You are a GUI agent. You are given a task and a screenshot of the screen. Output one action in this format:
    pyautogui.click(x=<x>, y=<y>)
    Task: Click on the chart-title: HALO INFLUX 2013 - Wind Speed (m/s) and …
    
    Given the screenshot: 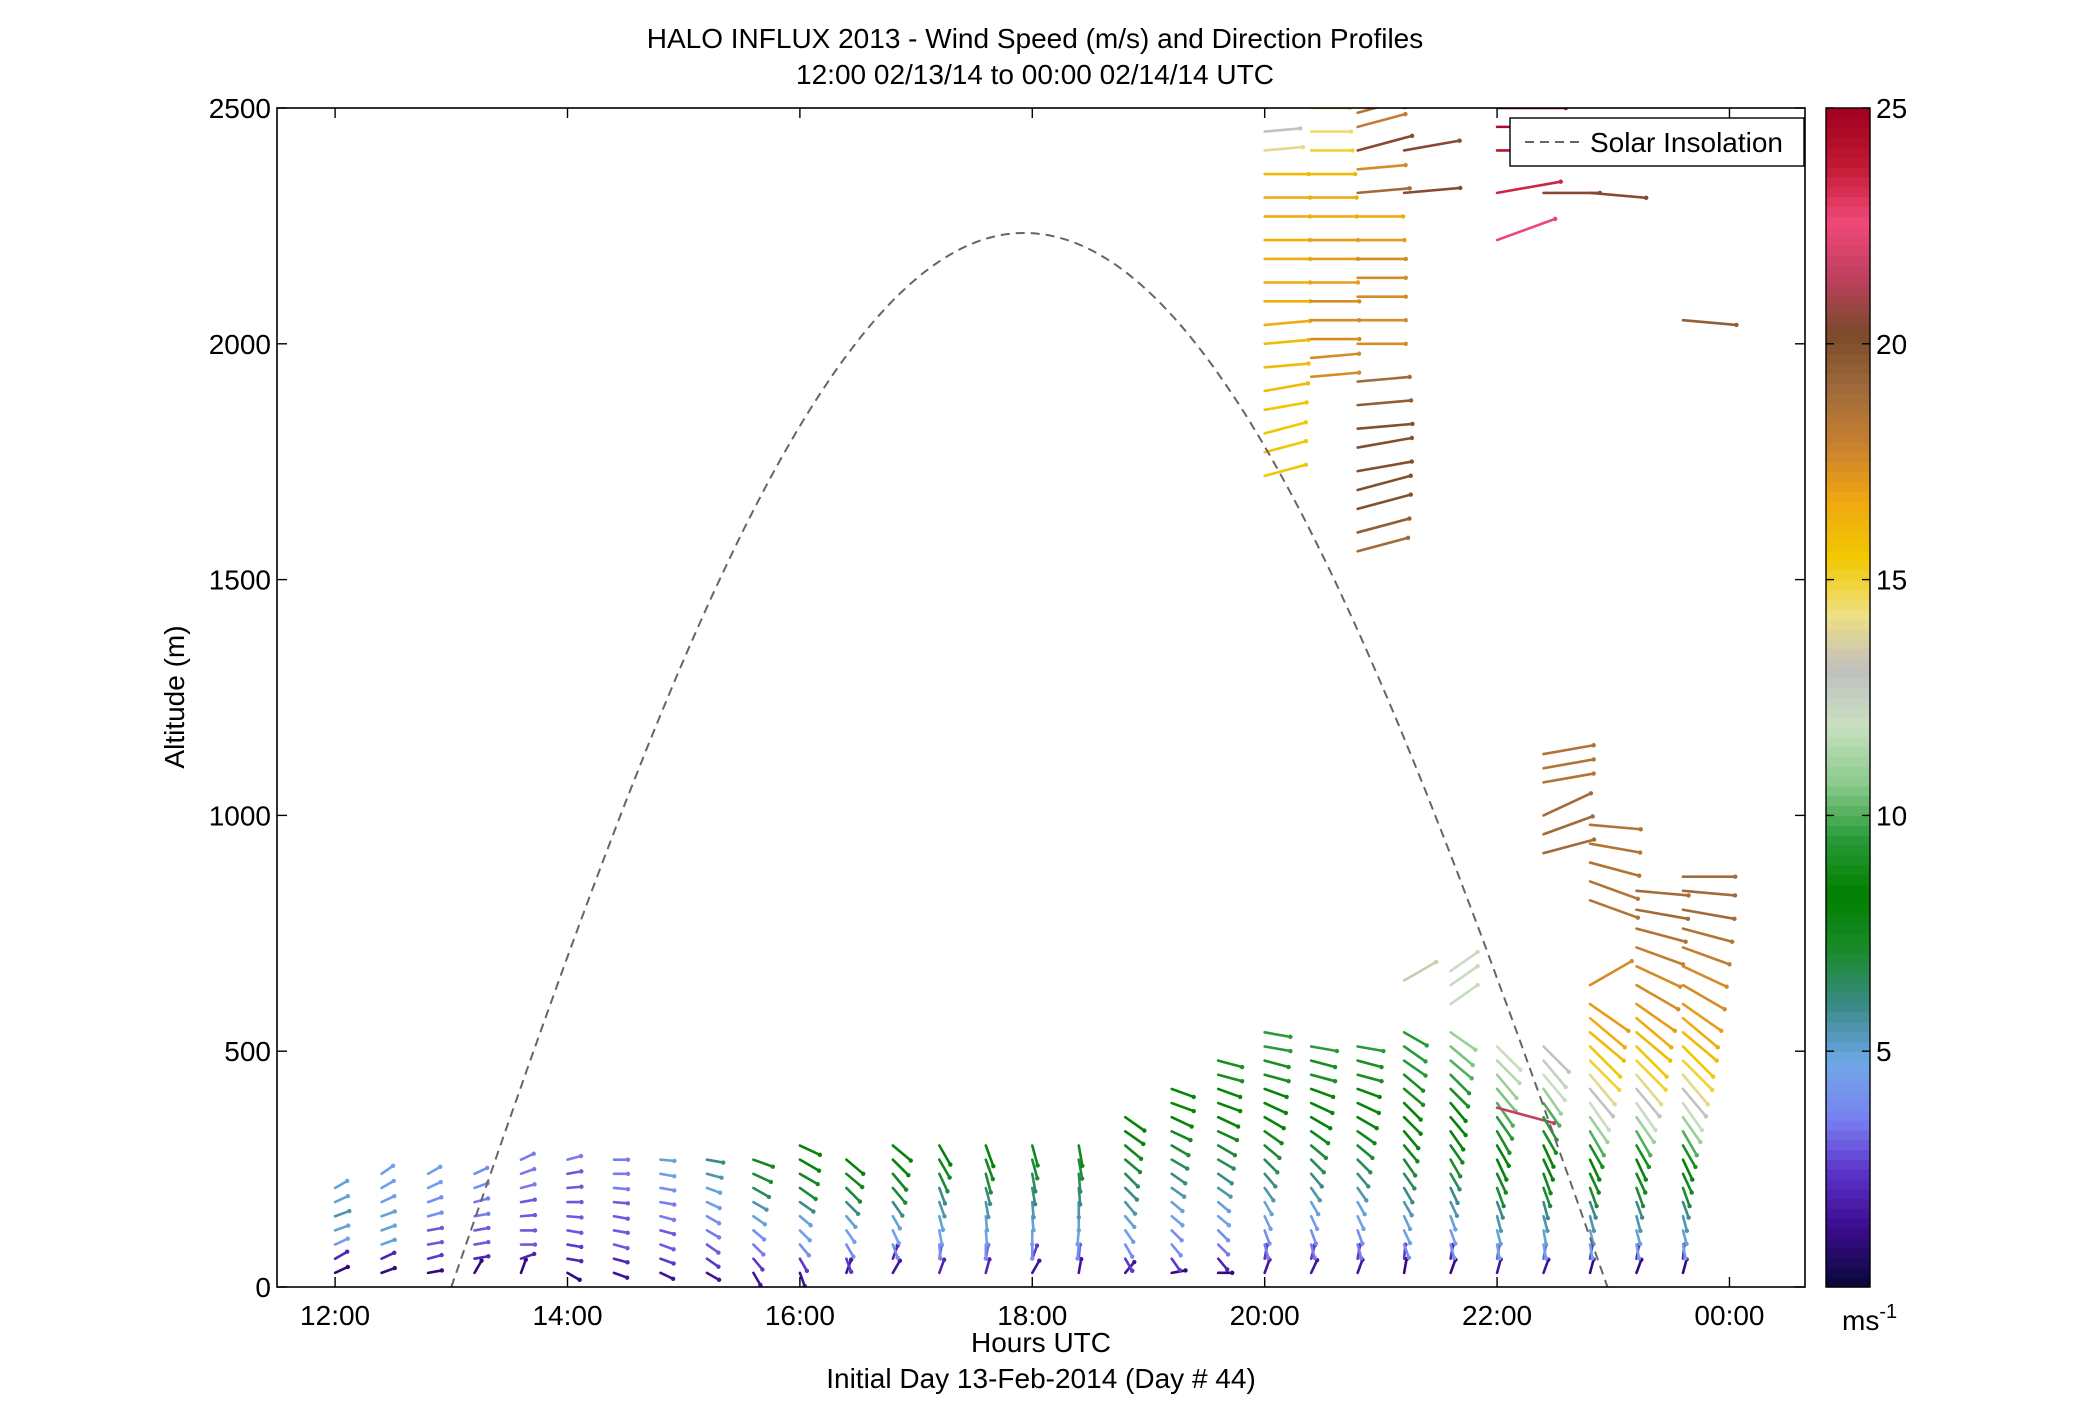 What is the action you would take?
    pyautogui.click(x=1035, y=38)
    